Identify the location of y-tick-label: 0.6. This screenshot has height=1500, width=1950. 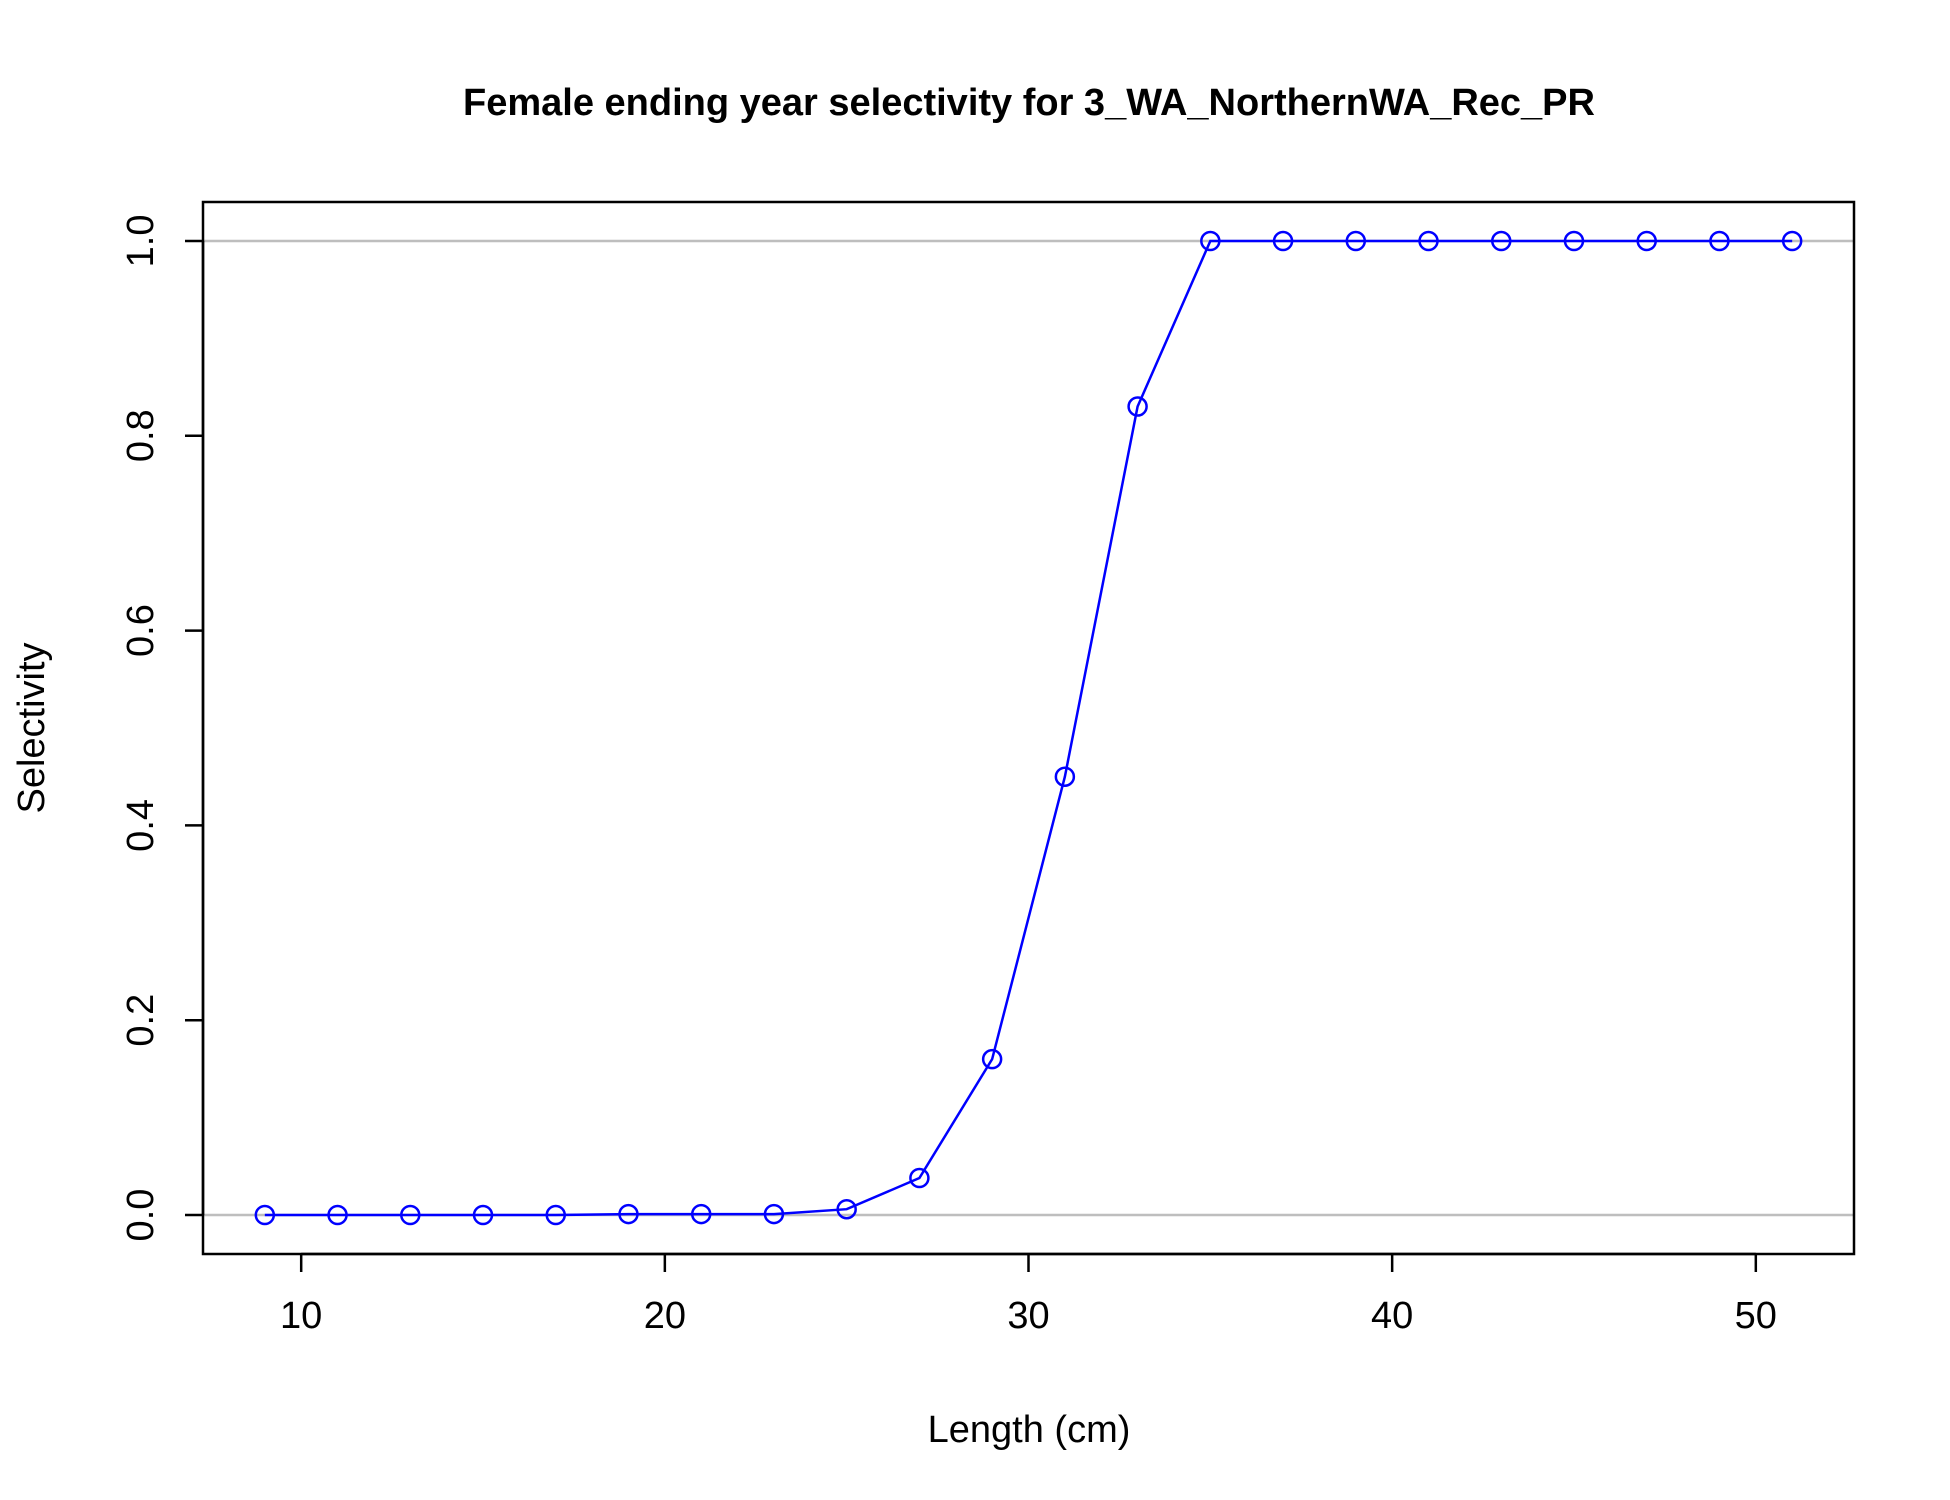
(141, 630).